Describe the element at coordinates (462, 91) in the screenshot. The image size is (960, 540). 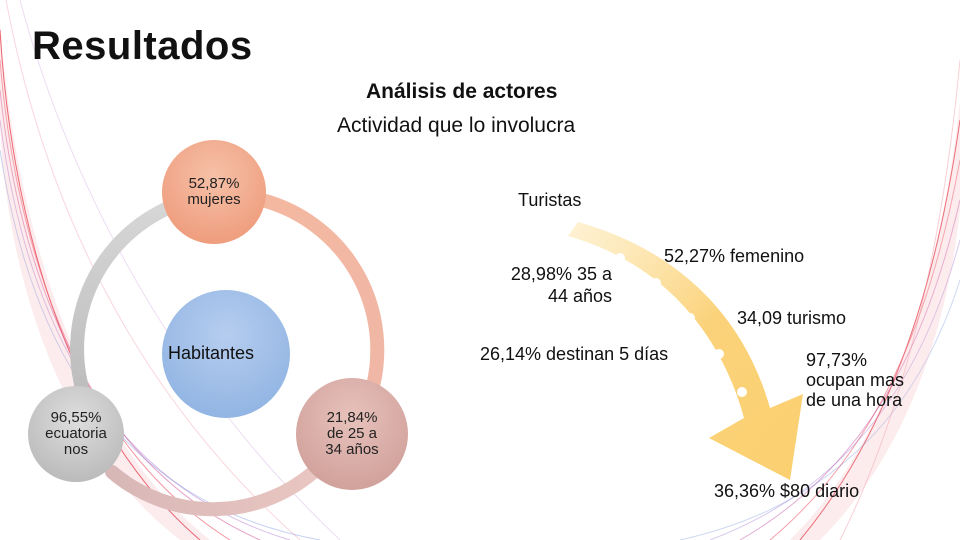
I see `section-subtitle: Análisis de actores` at that location.